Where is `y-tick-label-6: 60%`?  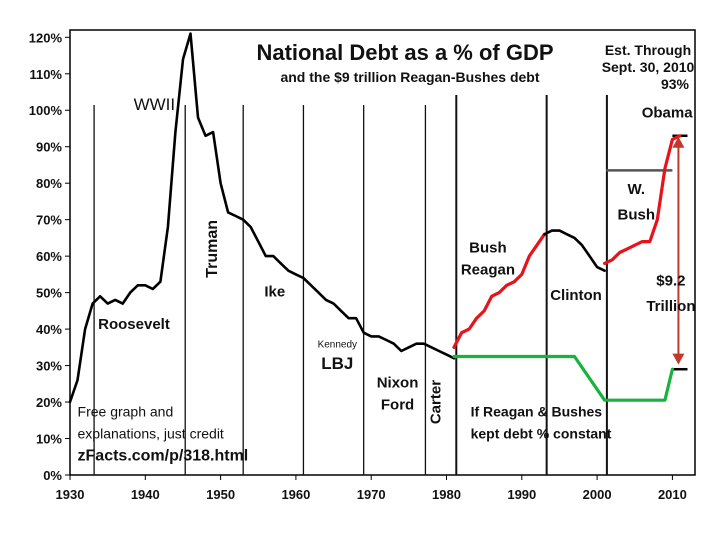
y-tick-label-6: 60% is located at coordinates (49, 256).